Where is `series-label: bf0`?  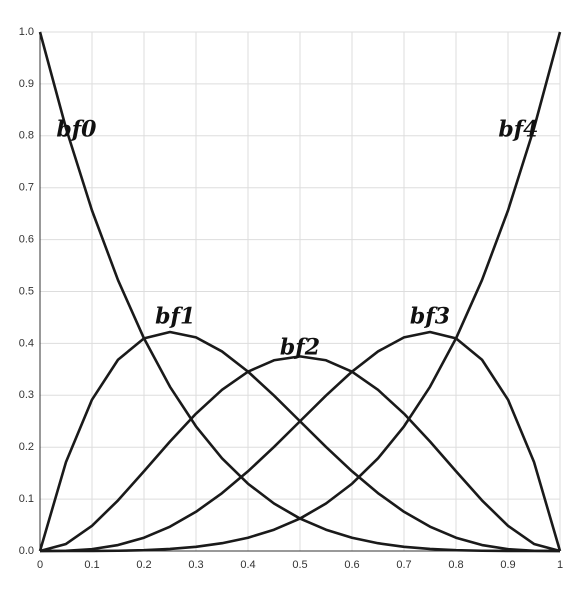 series-label: bf0 is located at coordinates (76, 130).